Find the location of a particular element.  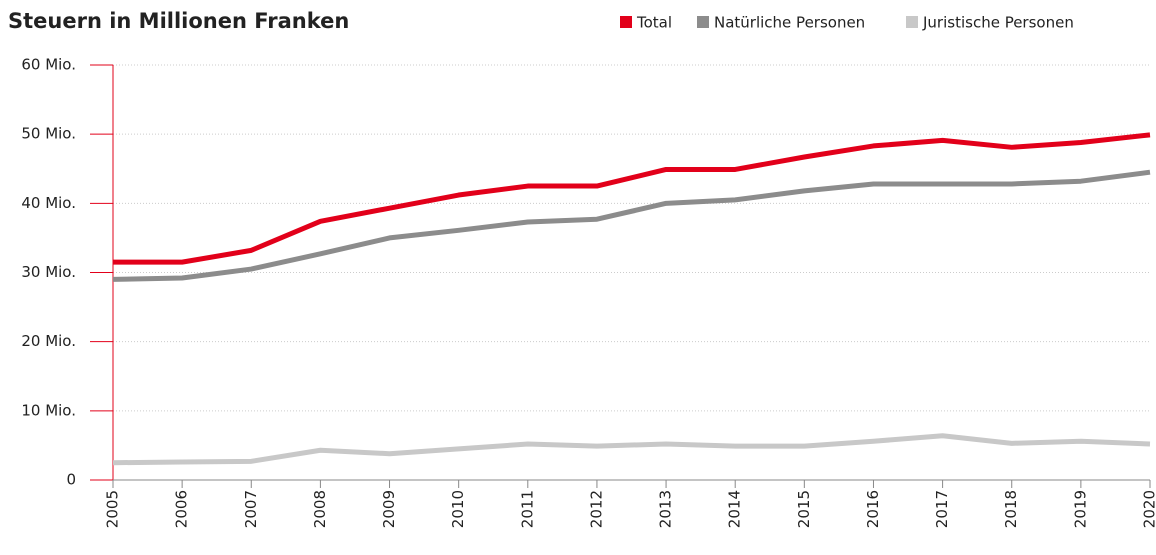

y-tick-label: 10 Mio. is located at coordinates (48, 410).